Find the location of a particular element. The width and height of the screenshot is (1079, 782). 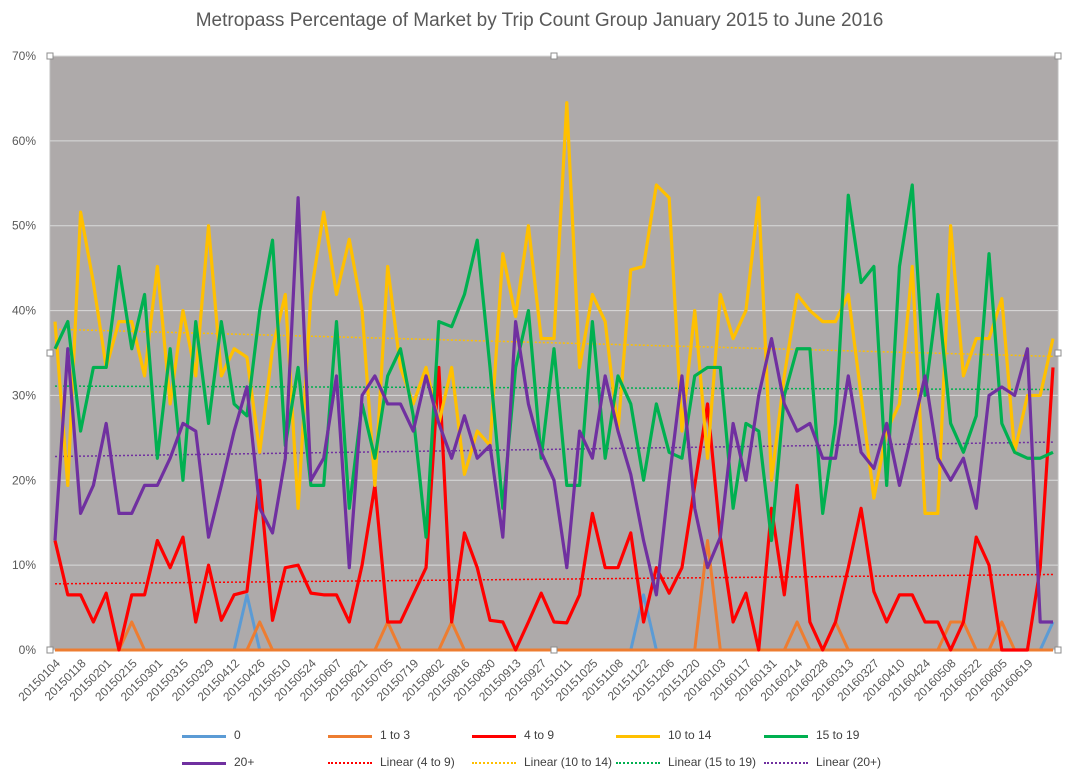

legend-label: Linear (20+) is located at coordinates (849, 762).